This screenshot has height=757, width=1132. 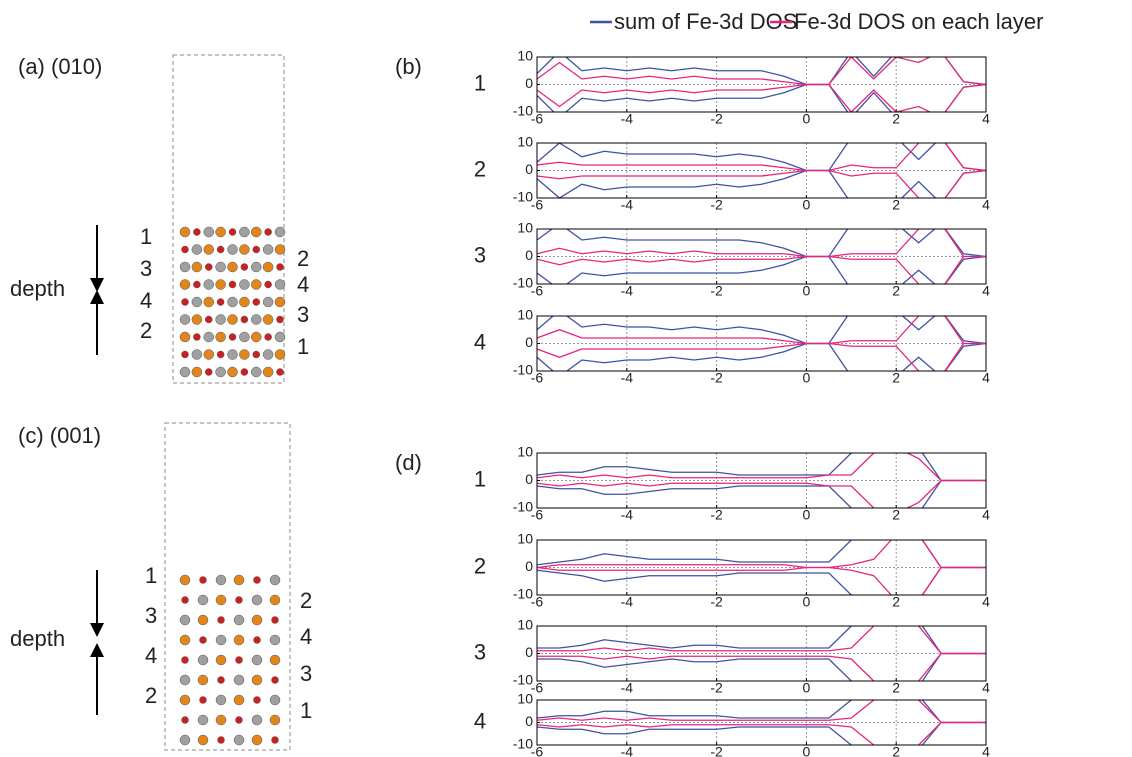 What do you see at coordinates (303, 314) in the screenshot?
I see `layer-number: 3` at bounding box center [303, 314].